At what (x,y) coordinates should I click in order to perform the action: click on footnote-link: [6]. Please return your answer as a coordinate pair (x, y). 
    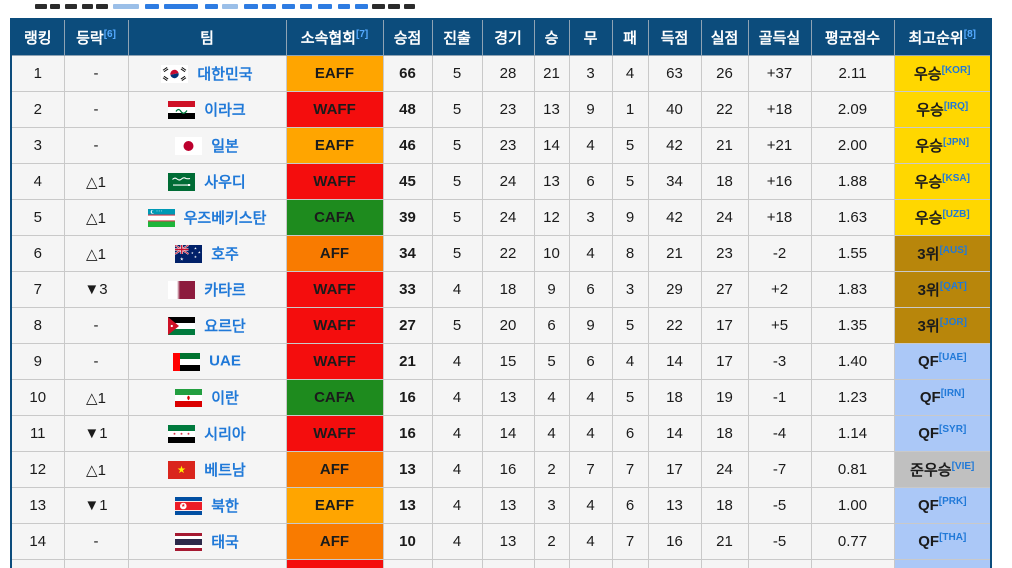
    Looking at the image, I should click on (109, 34).